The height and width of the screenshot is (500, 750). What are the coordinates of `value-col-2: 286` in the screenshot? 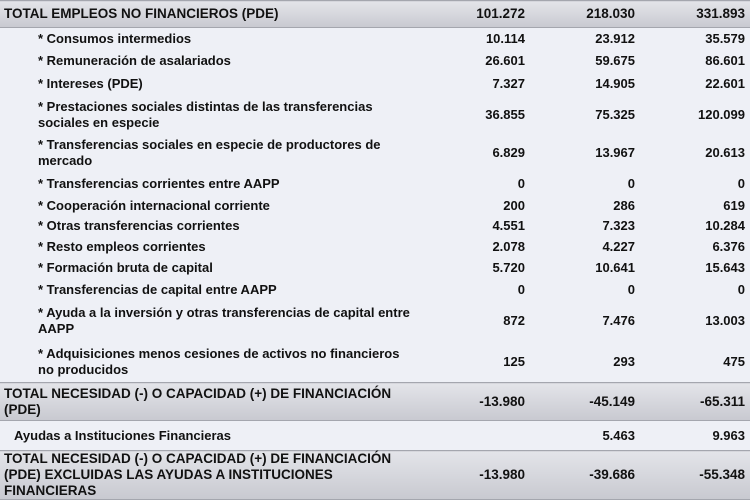 It's located at (585, 205).